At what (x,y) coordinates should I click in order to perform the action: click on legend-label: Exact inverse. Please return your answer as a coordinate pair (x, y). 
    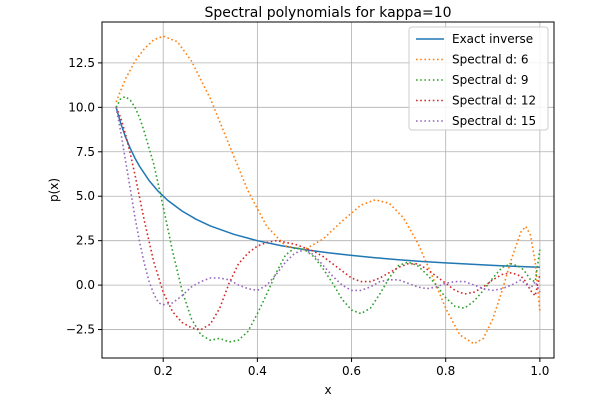
    Looking at the image, I should click on (492, 39).